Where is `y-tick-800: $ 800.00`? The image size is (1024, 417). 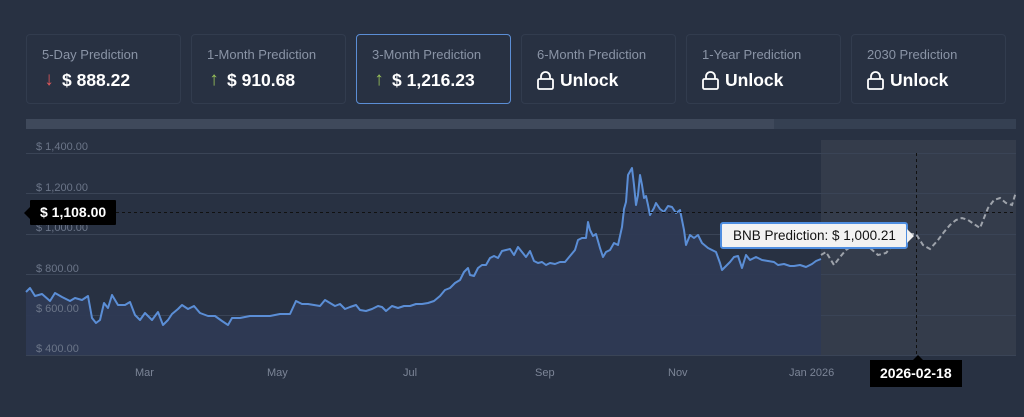
y-tick-800: $ 800.00 is located at coordinates (57, 269).